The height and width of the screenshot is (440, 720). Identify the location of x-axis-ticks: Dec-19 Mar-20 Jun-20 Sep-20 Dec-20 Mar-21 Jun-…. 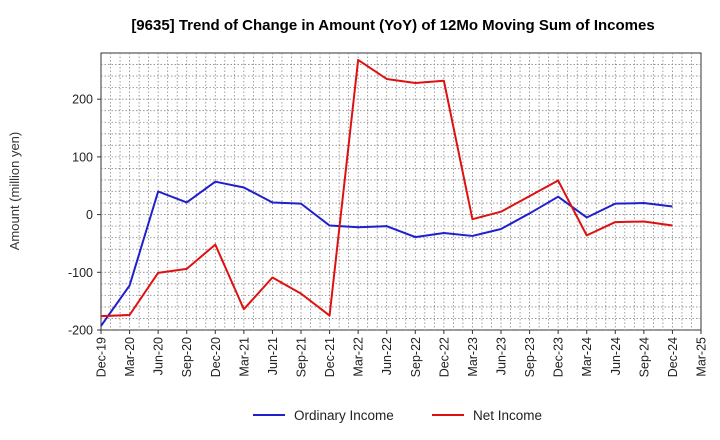
(402, 353).